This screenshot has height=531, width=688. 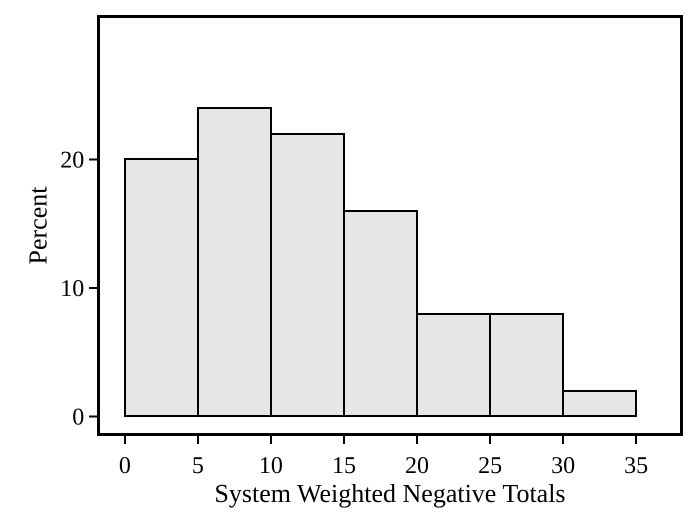 What do you see at coordinates (390, 493) in the screenshot?
I see `x-axis-title: System Weighted Negative Totals` at bounding box center [390, 493].